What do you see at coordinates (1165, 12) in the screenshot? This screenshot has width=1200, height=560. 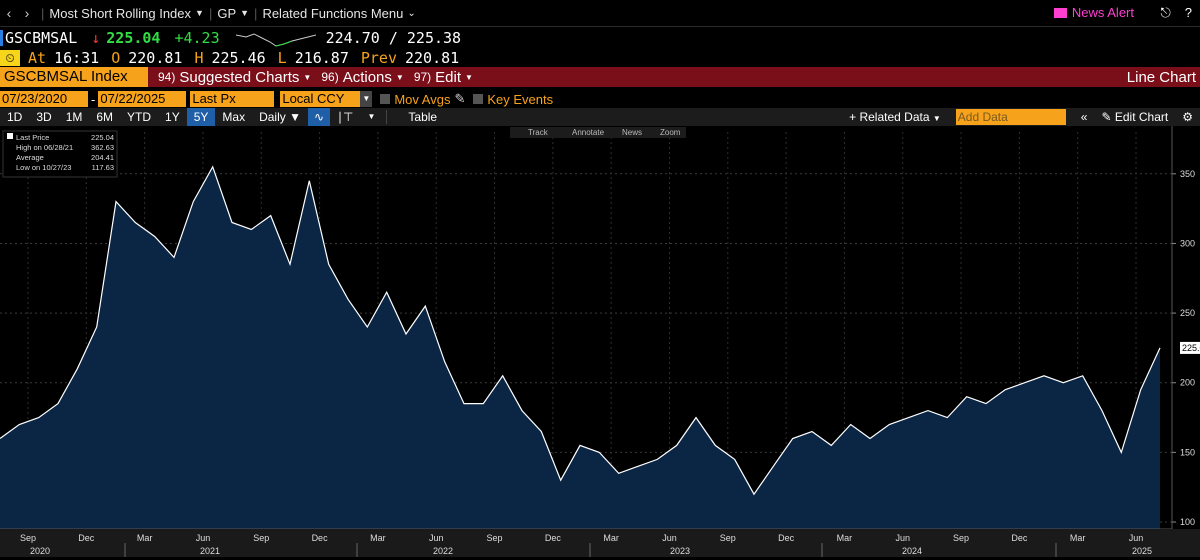 I see `export-icon: ⎋` at bounding box center [1165, 12].